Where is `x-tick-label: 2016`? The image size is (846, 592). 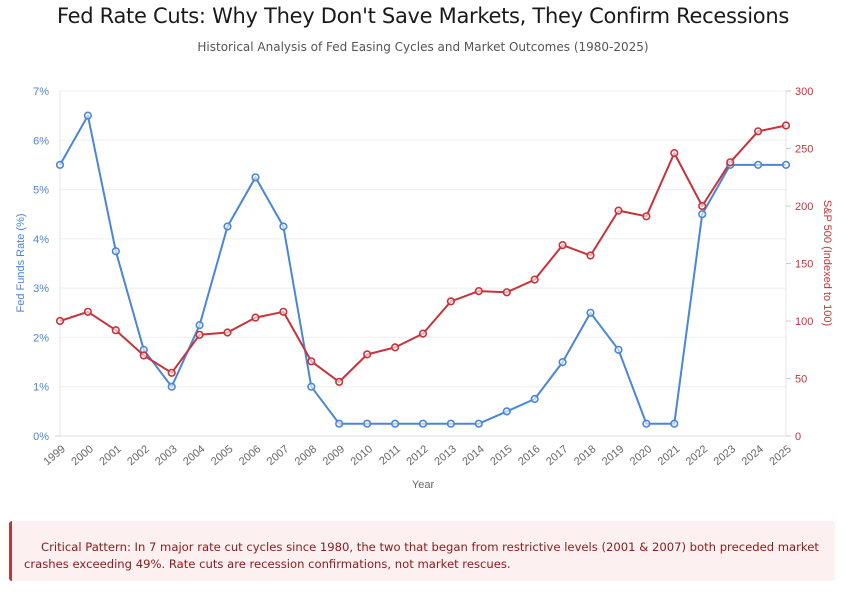 x-tick-label: 2016 is located at coordinates (529, 455).